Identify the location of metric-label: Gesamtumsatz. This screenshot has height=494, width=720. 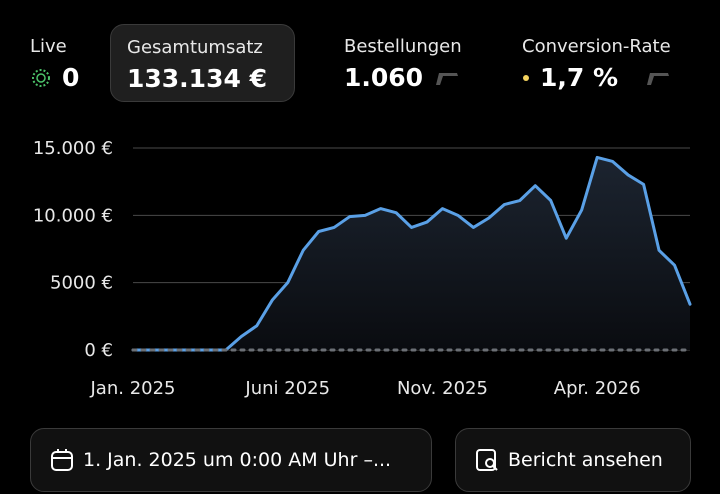
(195, 47).